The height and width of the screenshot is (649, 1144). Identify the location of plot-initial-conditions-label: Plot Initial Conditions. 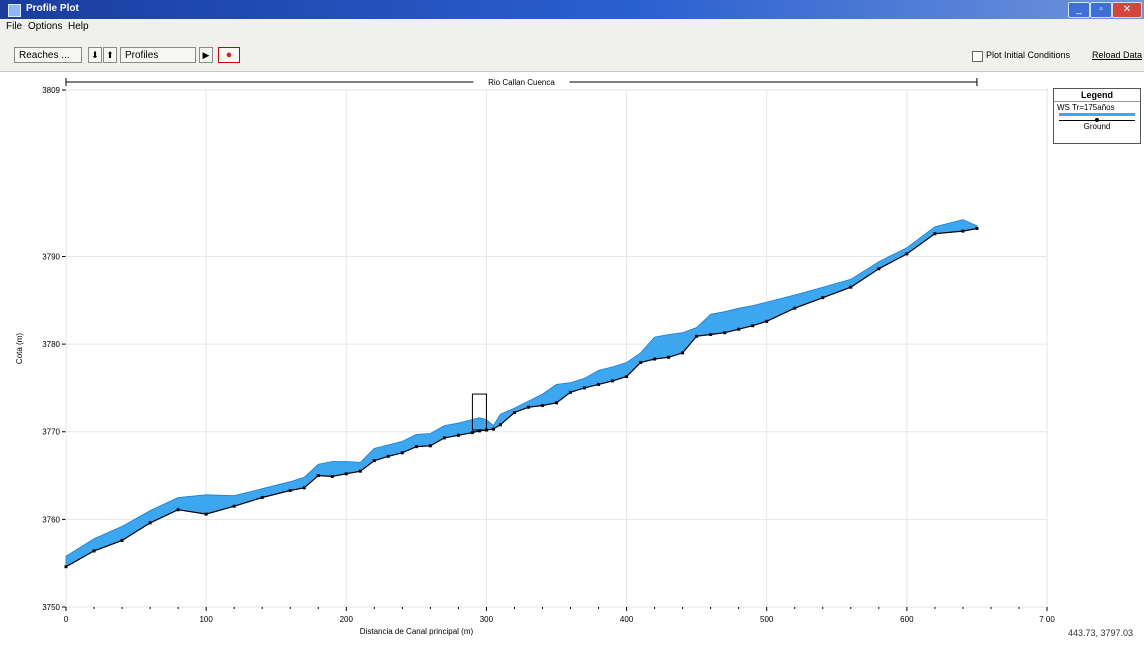
(1028, 55).